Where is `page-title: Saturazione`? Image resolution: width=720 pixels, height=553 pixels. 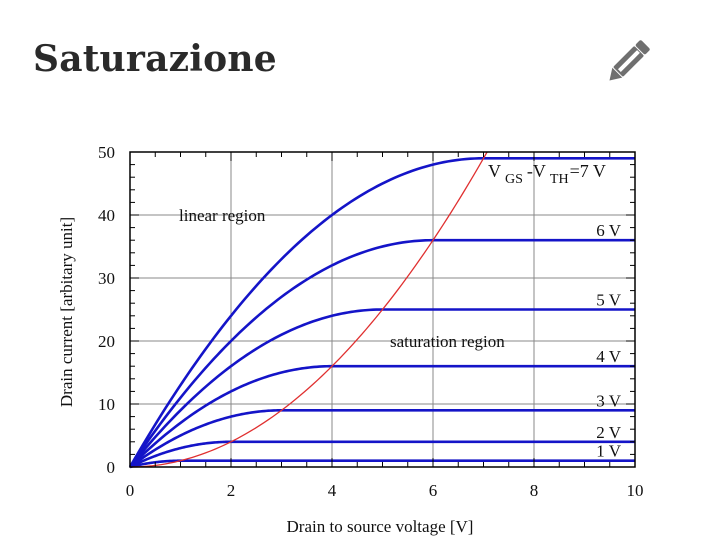 page-title: Saturazione is located at coordinates (155, 59).